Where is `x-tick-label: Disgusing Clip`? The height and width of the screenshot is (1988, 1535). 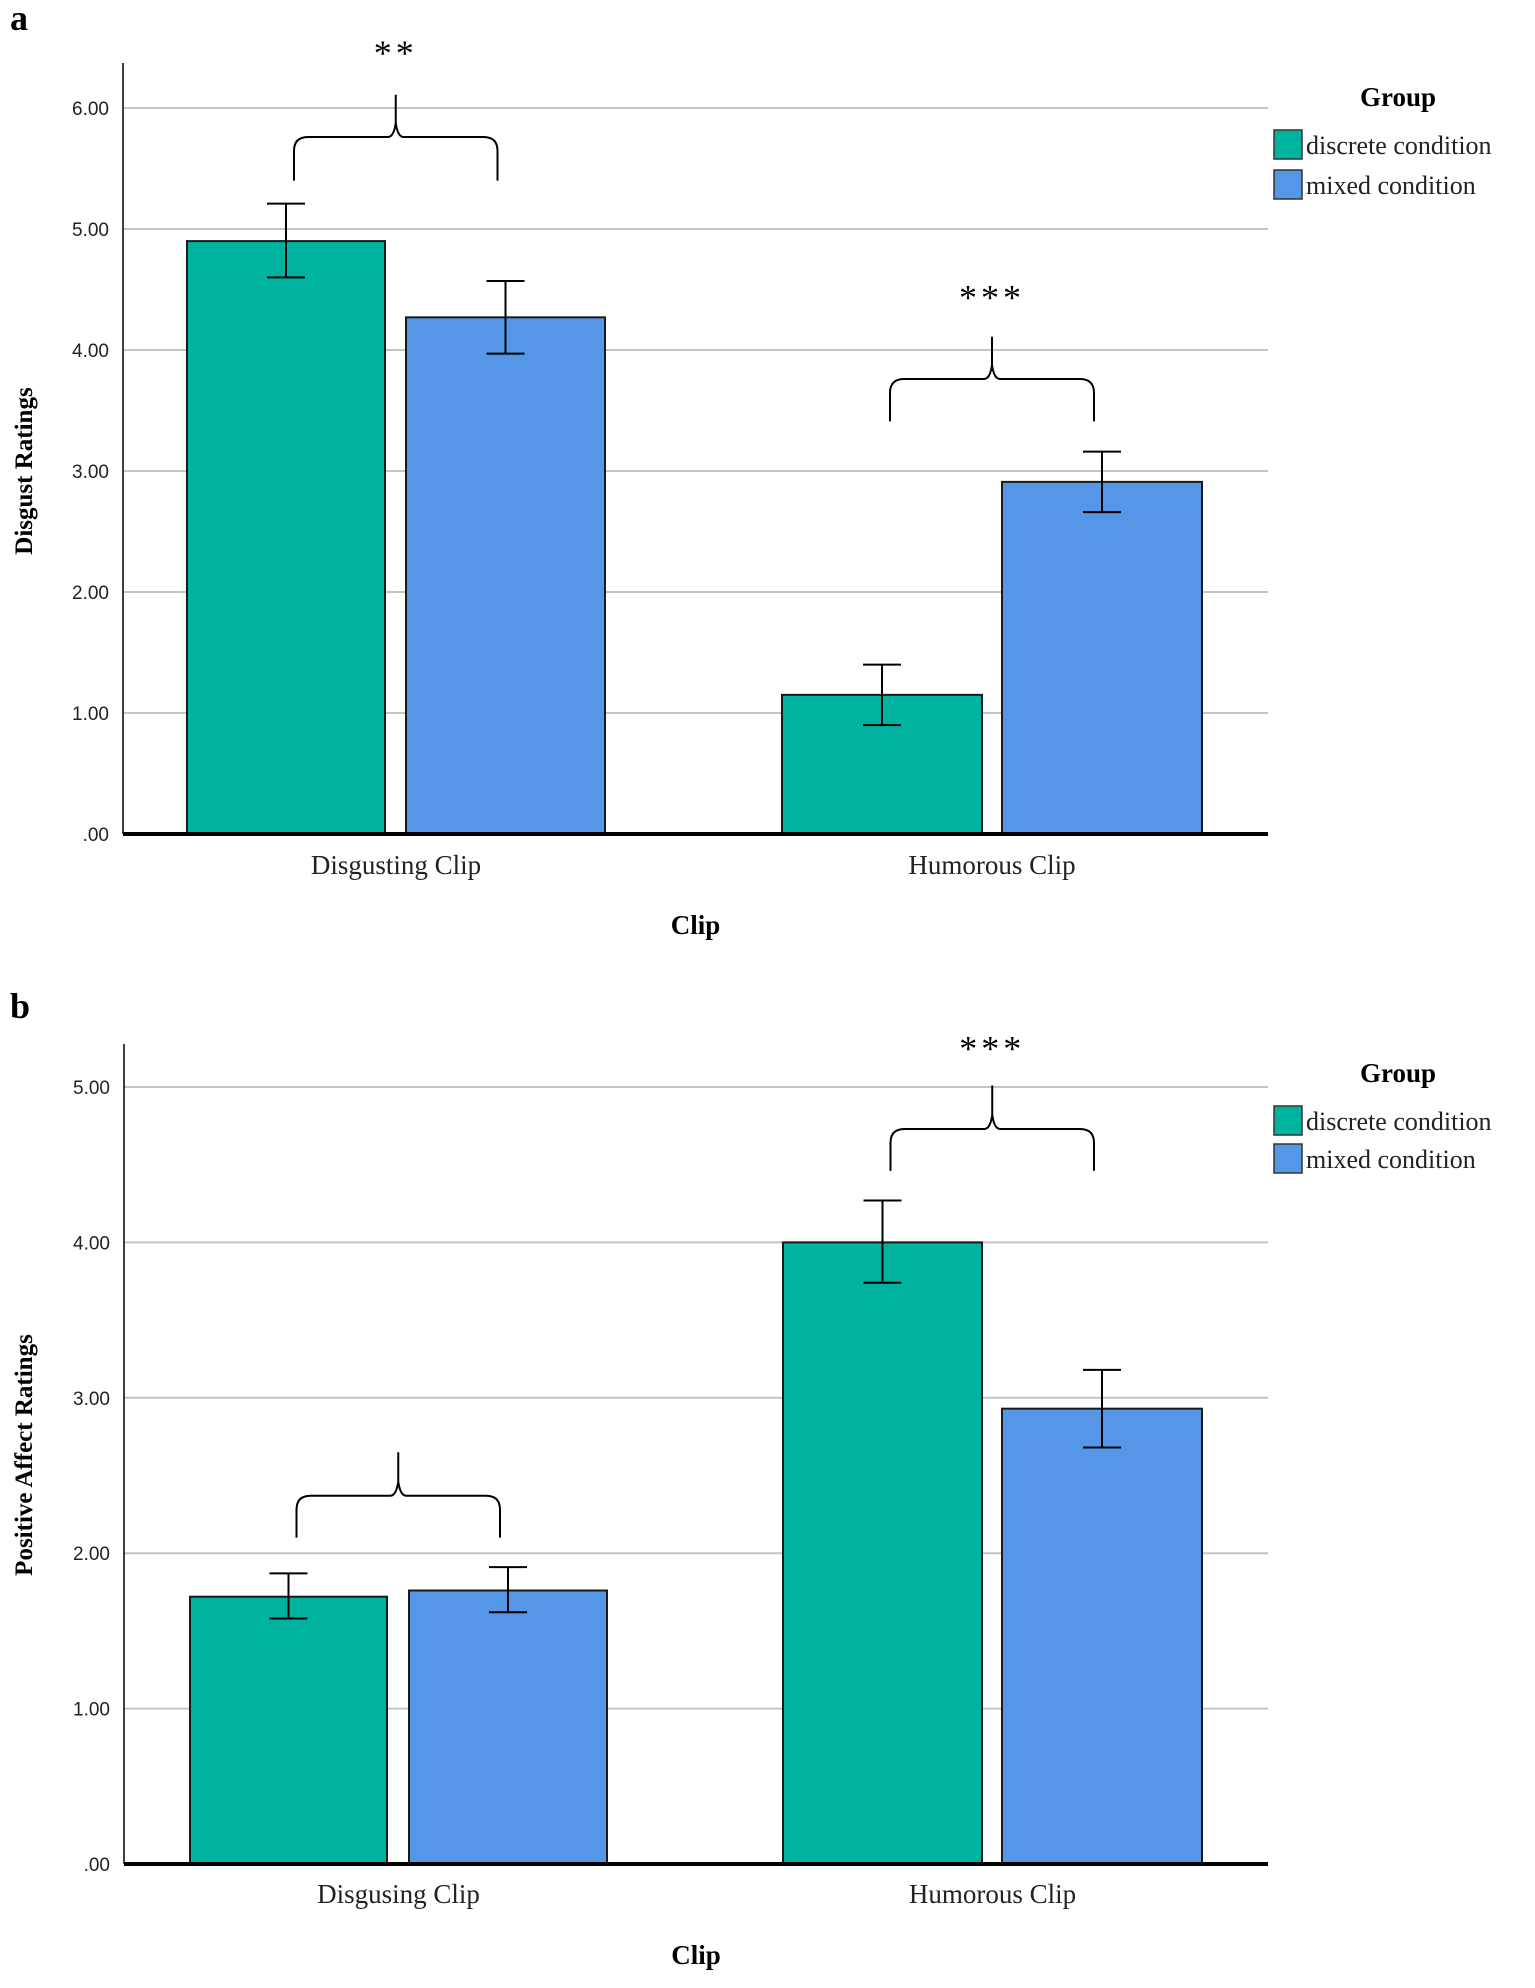 x-tick-label: Disgusing Clip is located at coordinates (398, 1894).